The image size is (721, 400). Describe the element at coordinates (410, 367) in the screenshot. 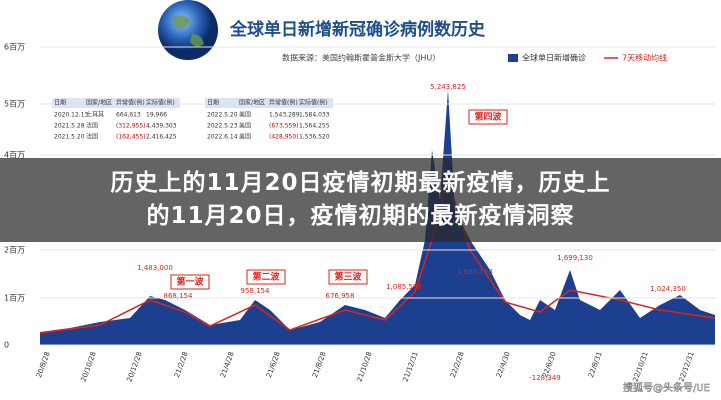

I see `x-label: 21/12/31` at that location.